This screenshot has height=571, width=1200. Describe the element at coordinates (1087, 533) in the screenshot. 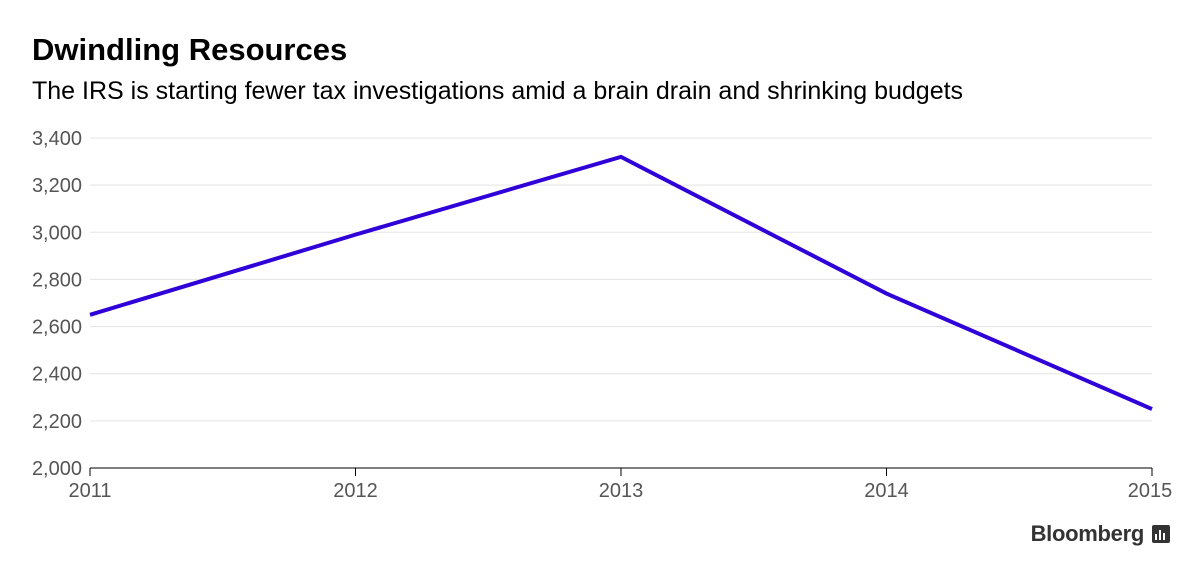

I see `brand-name: Bloomberg` at that location.